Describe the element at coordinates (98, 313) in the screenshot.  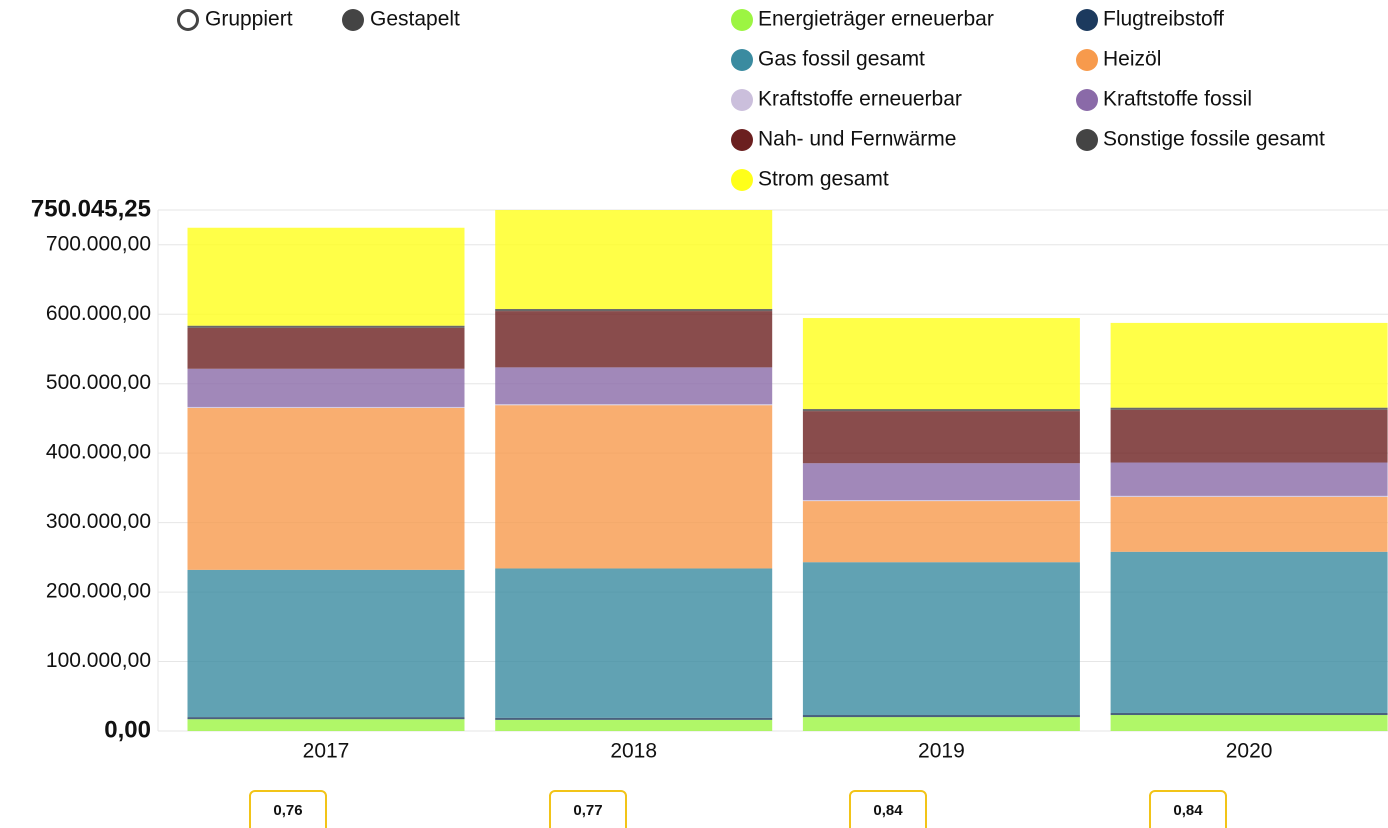
I see `y-tick-label: 600.000,00` at that location.